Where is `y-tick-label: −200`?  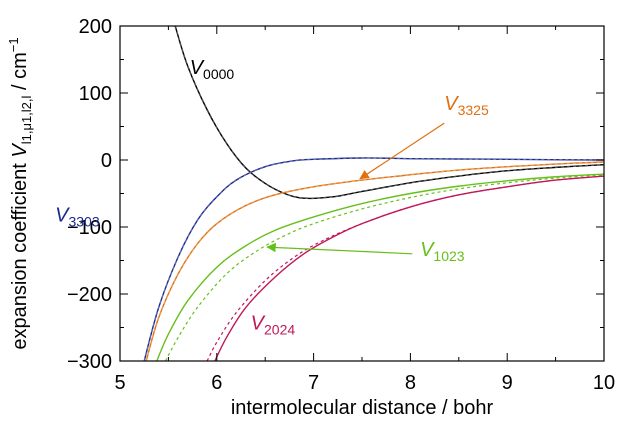
y-tick-label: −200 is located at coordinates (89, 295).